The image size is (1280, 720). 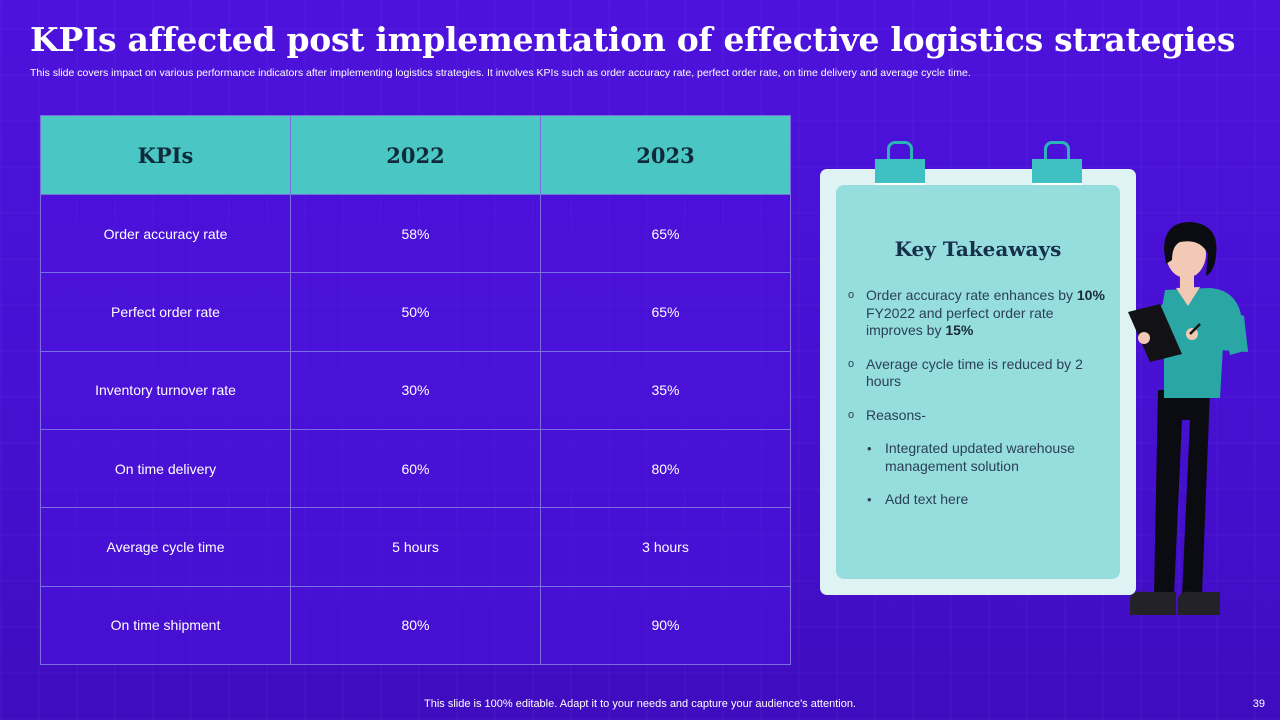 What do you see at coordinates (665, 155) in the screenshot?
I see `header-2023: 2023` at bounding box center [665, 155].